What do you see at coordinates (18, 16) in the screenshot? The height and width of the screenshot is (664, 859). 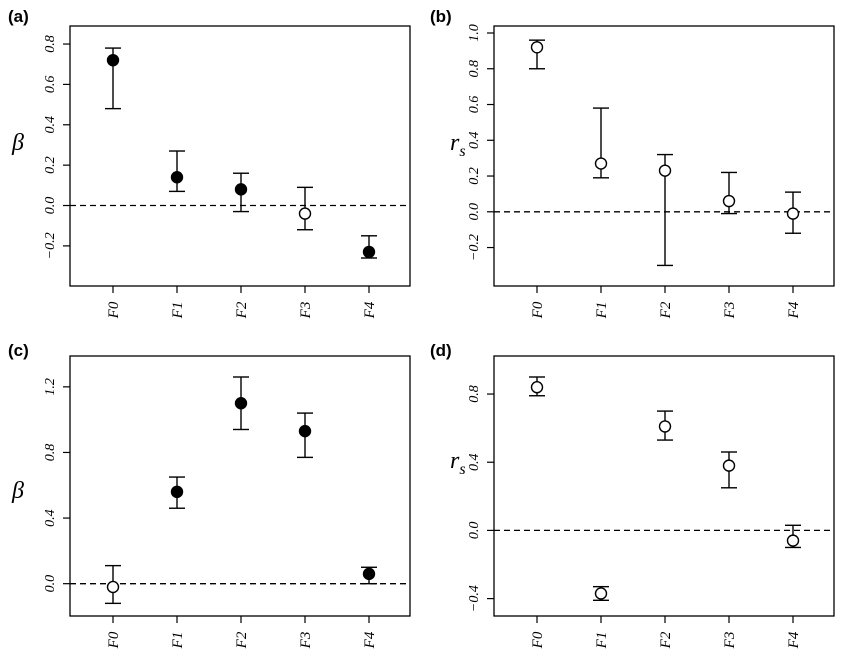 I see `panel-label: (a)` at bounding box center [18, 16].